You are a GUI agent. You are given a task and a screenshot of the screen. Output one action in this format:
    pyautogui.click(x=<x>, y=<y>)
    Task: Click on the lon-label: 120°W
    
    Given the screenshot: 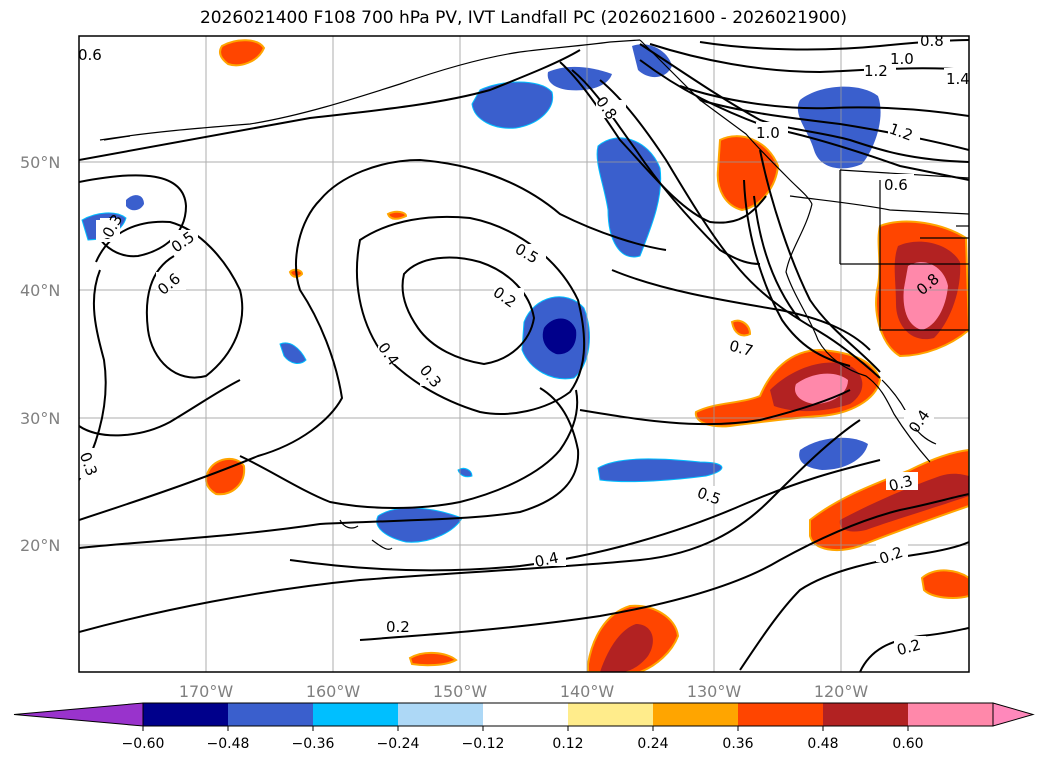 What is the action you would take?
    pyautogui.click(x=841, y=691)
    